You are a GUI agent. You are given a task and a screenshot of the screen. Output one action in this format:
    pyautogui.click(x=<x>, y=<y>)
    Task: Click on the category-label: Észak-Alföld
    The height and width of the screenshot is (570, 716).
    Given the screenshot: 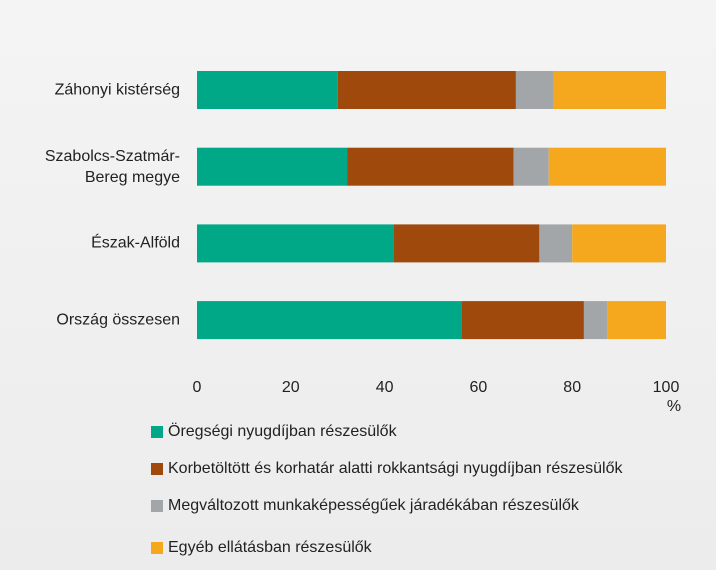 What is the action you would take?
    pyautogui.click(x=135, y=243)
    